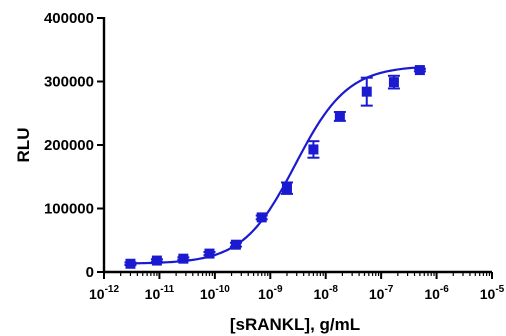  What do you see at coordinates (104, 293) in the screenshot?
I see `x-tick-label: 10⁻¹²` at bounding box center [104, 293].